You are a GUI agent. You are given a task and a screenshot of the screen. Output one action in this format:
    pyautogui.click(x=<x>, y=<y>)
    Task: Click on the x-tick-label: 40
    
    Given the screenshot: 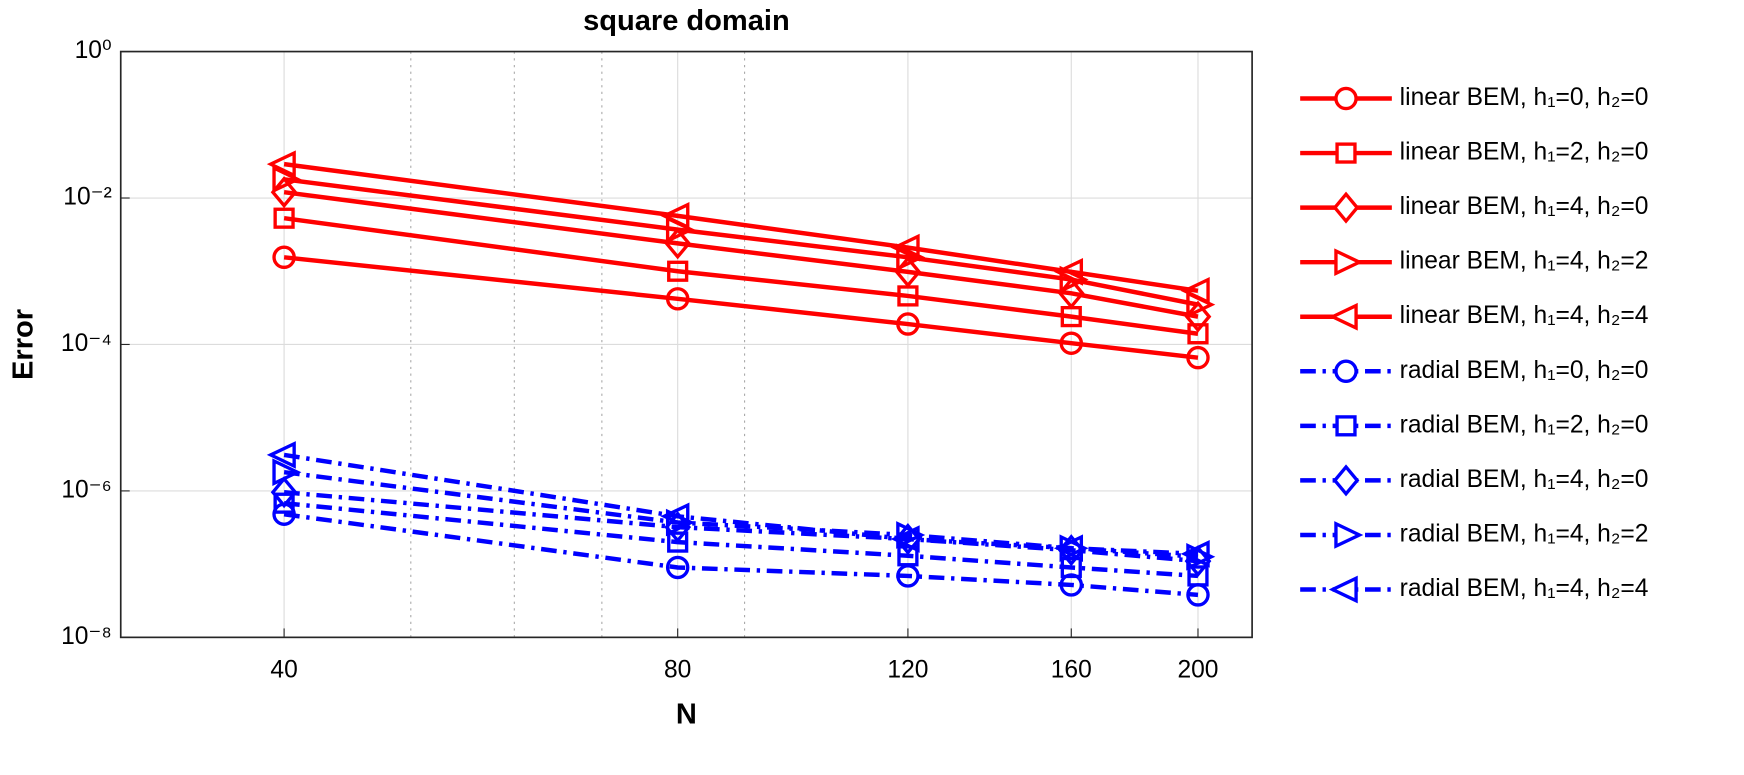 What is the action you would take?
    pyautogui.click(x=283, y=669)
    